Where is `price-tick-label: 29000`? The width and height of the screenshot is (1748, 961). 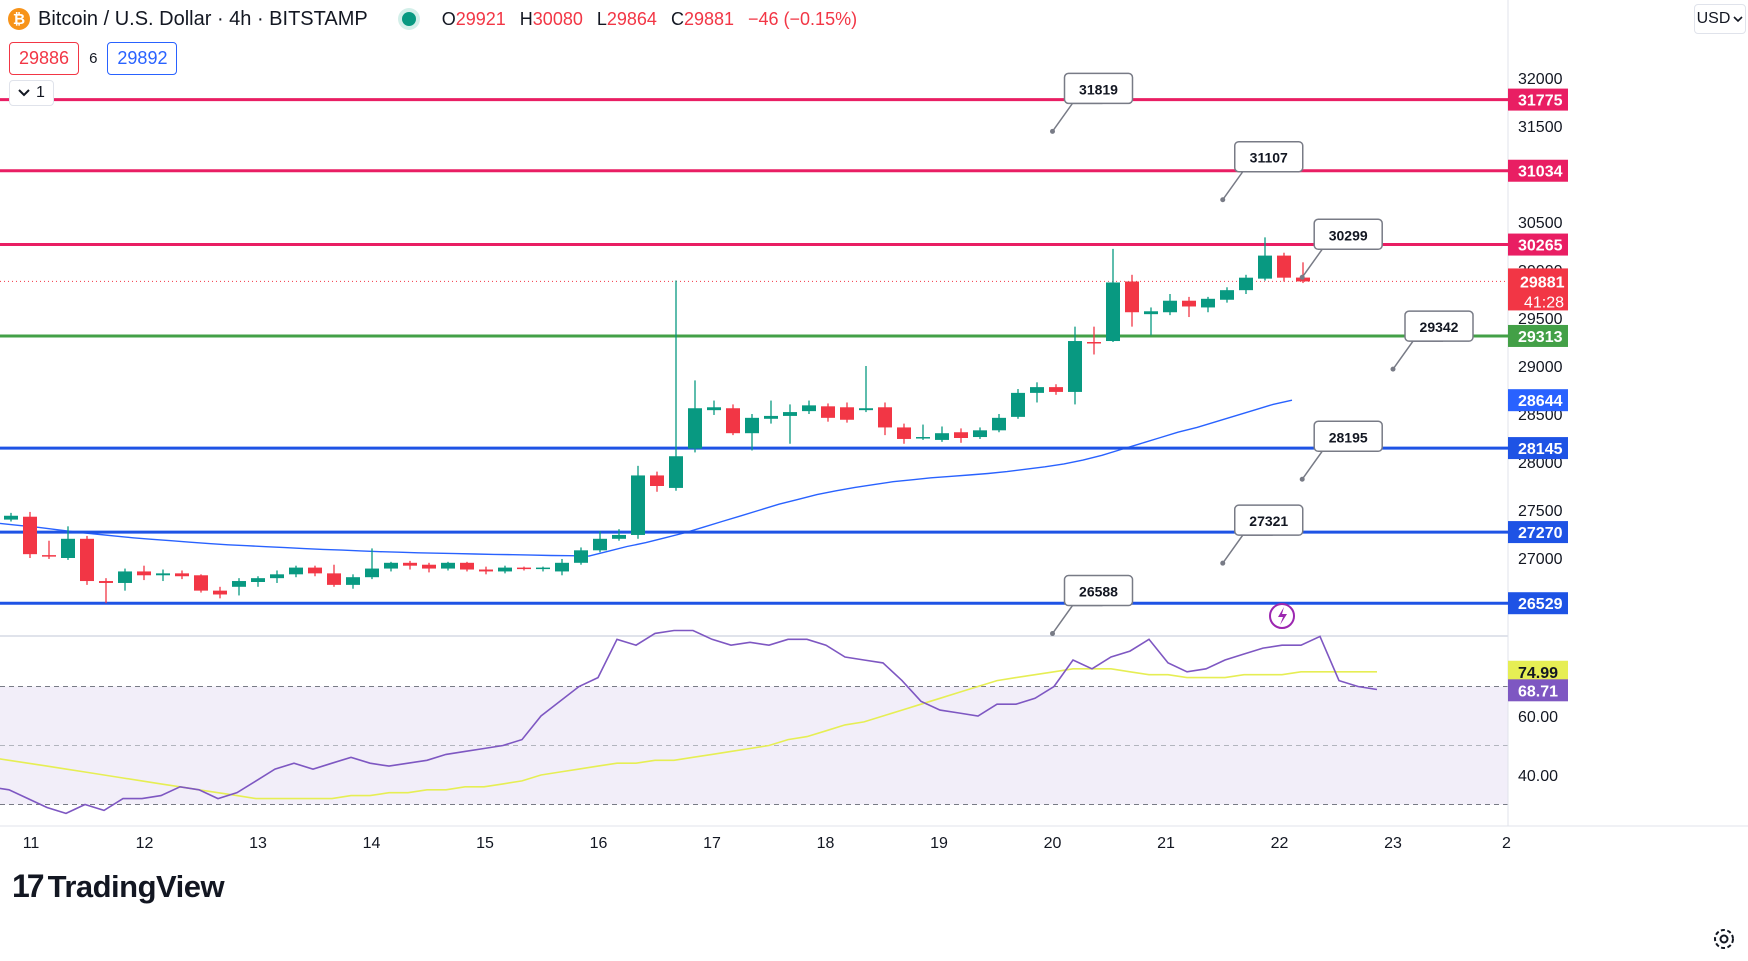
price-tick-label: 29000 is located at coordinates (1540, 367).